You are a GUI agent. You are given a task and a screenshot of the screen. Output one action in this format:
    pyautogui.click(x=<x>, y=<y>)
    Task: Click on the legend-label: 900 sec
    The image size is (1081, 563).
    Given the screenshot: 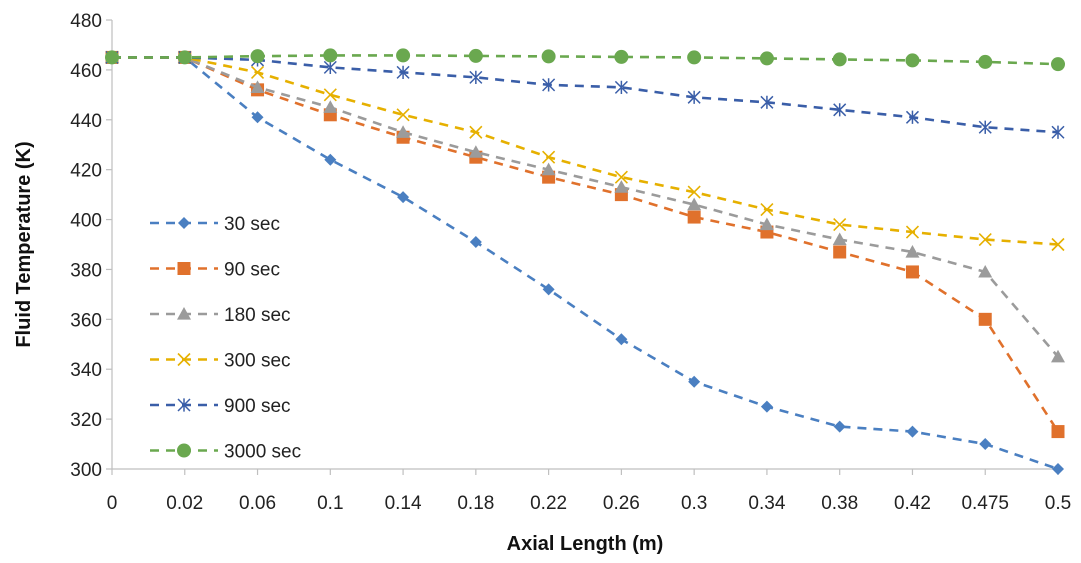 What is the action you would take?
    pyautogui.click(x=257, y=406)
    